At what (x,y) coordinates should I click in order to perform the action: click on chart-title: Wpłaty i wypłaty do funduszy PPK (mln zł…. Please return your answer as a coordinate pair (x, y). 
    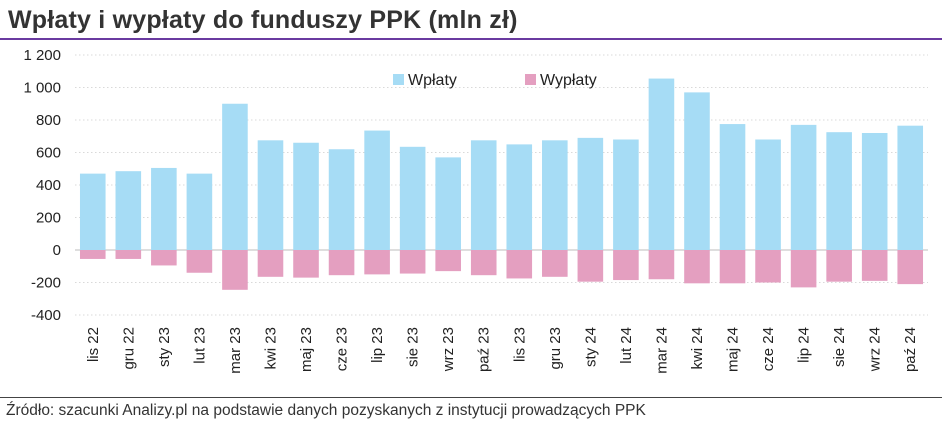
    Looking at the image, I should click on (263, 20).